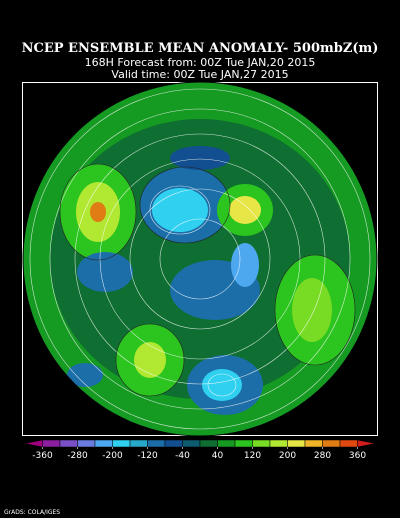 The height and width of the screenshot is (518, 400). I want to click on forecast-line: 168H Forecast from: 00Z Tue JAN,20 2015, so click(200, 62).